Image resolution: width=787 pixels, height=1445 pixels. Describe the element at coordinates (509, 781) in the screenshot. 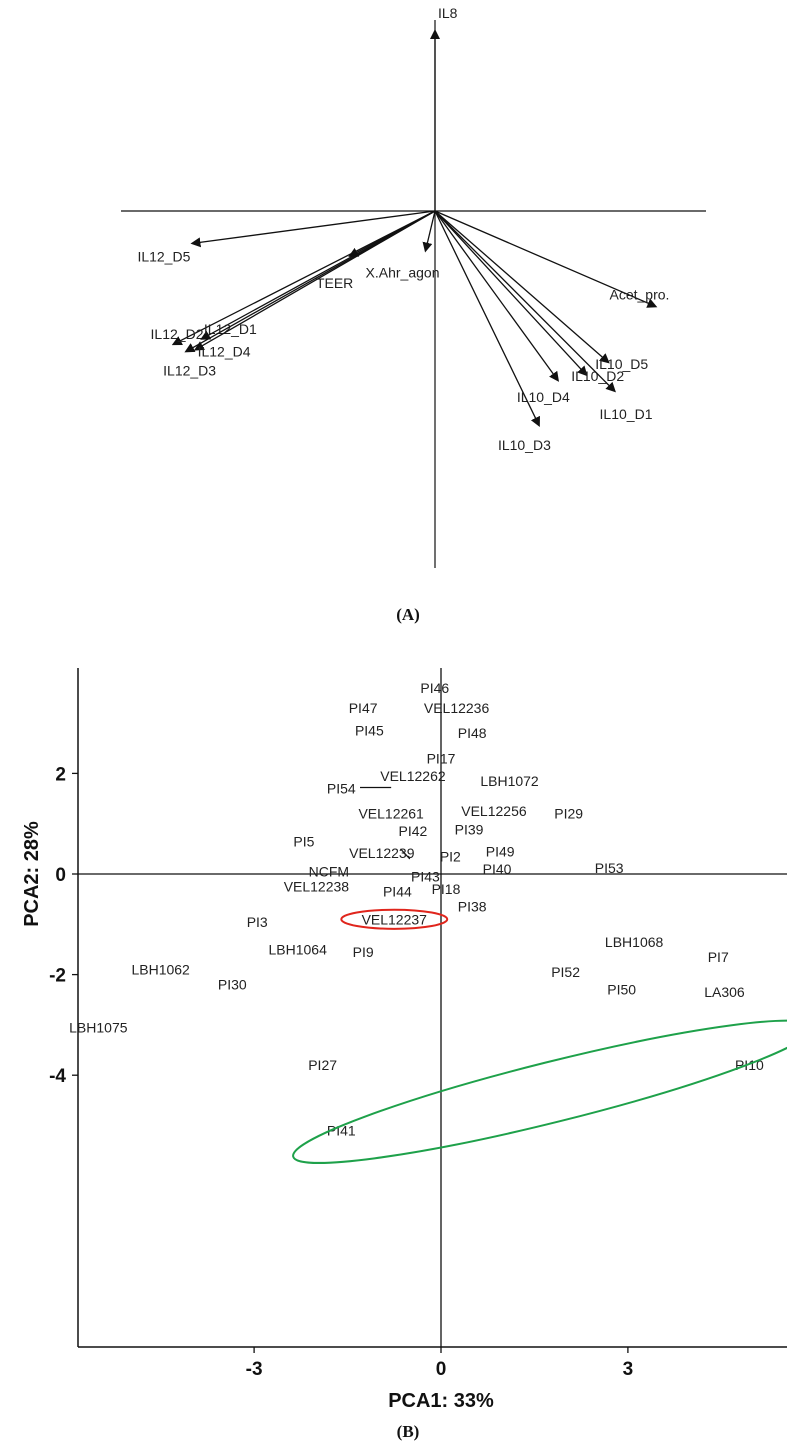

I see `point-label-lbh1072: LBH1072` at that location.